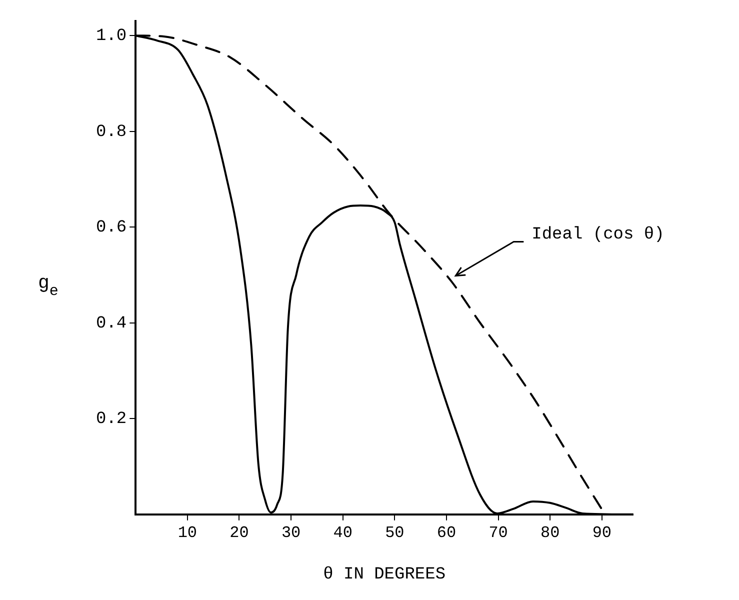  What do you see at coordinates (188, 533) in the screenshot?
I see `x-tick-label: 10` at bounding box center [188, 533].